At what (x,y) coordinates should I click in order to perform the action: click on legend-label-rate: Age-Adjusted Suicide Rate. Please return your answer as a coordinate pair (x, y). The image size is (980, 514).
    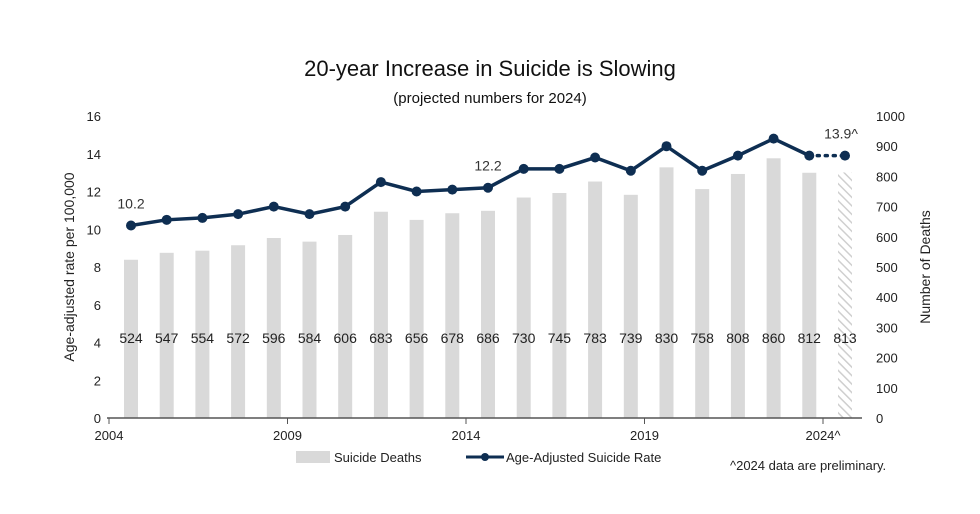
    Looking at the image, I should click on (583, 457).